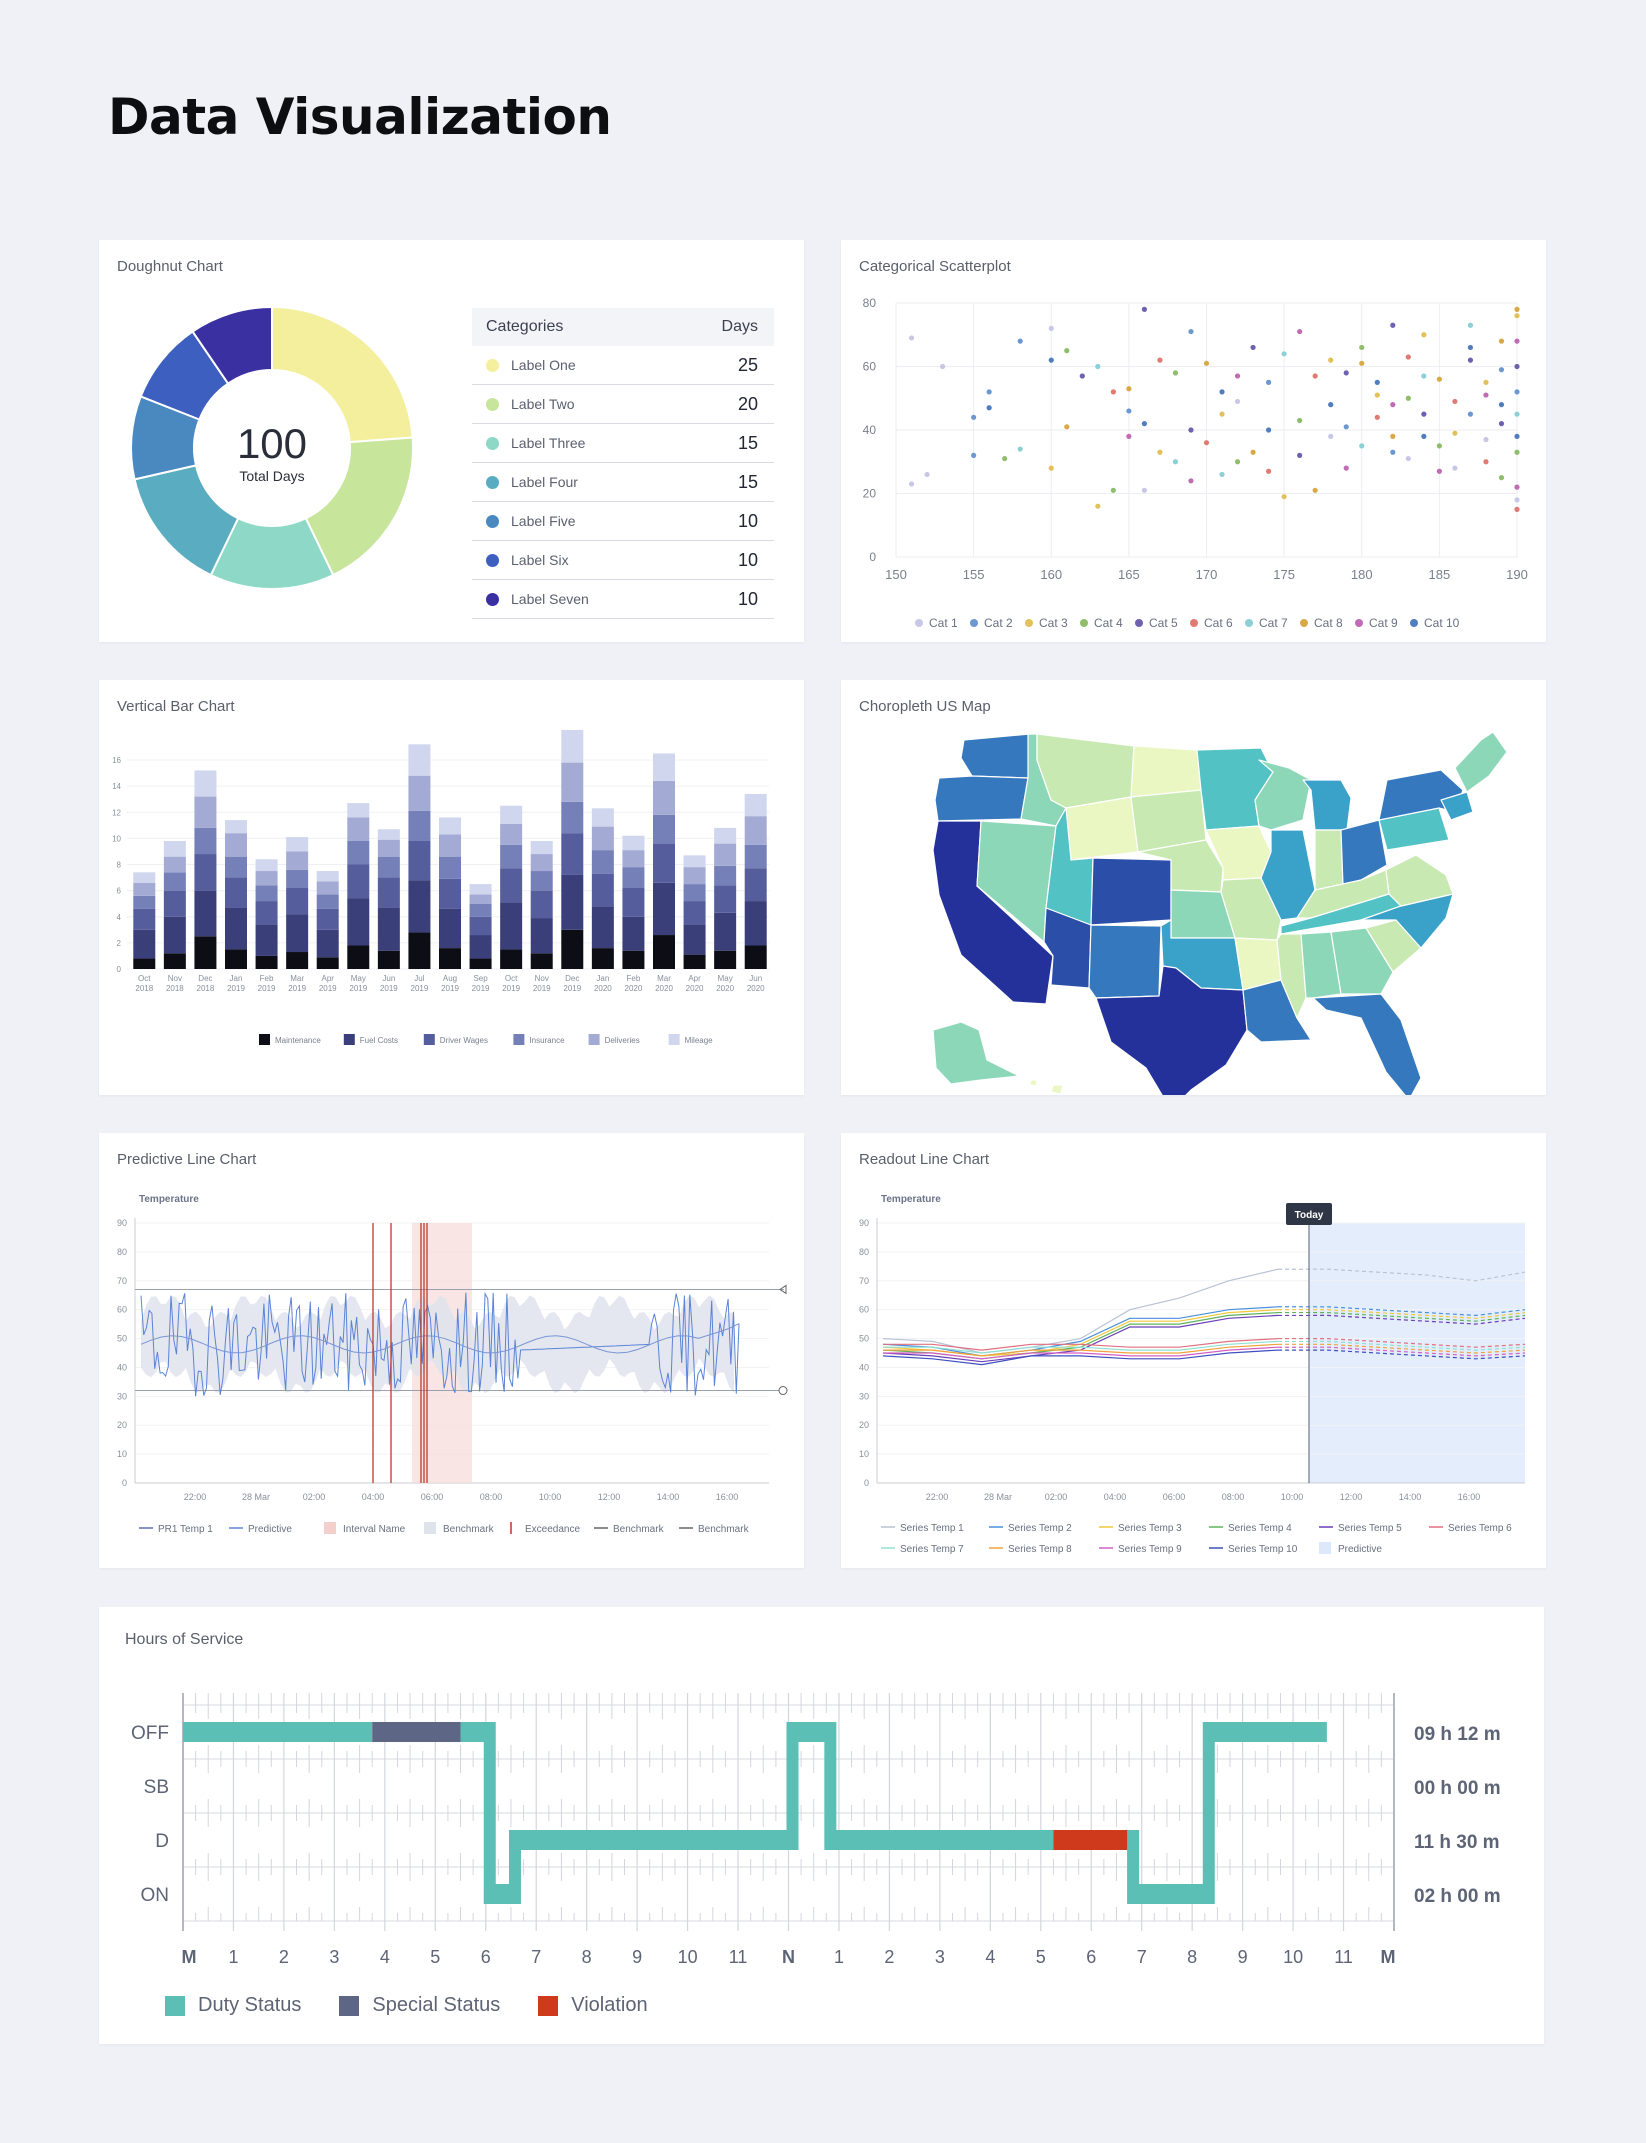  What do you see at coordinates (924, 1159) in the screenshot?
I see `card-title: Readout Line Chart` at bounding box center [924, 1159].